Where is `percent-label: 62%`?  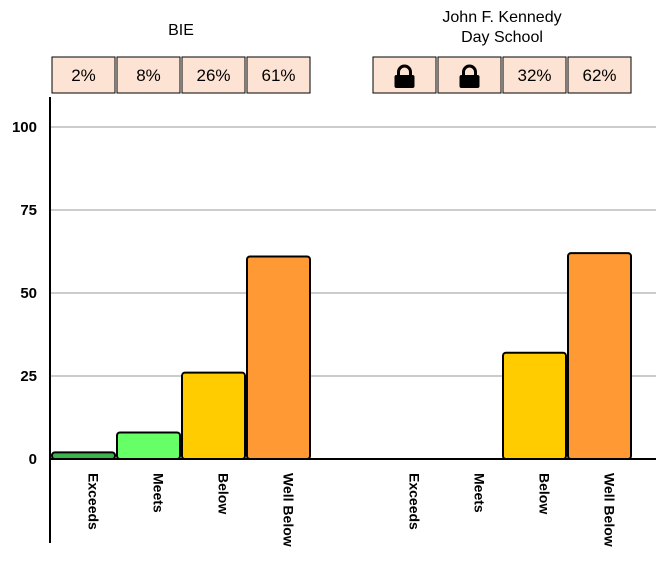
percent-label: 62% is located at coordinates (599, 75).